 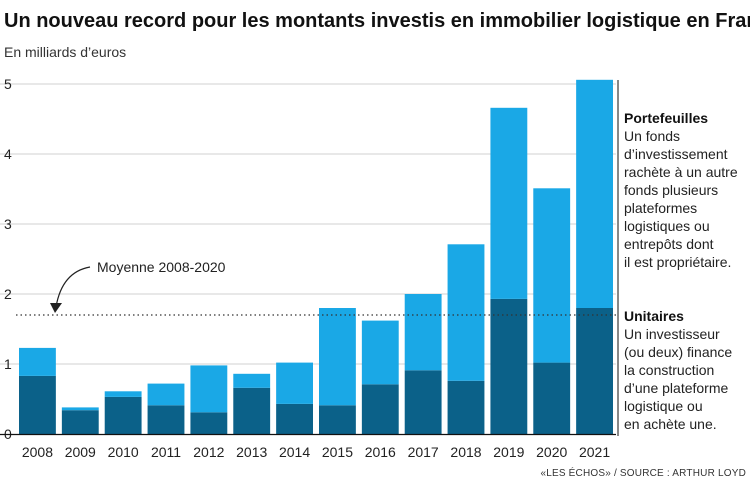 I want to click on bar-portefeuilles-2021, so click(x=594, y=193).